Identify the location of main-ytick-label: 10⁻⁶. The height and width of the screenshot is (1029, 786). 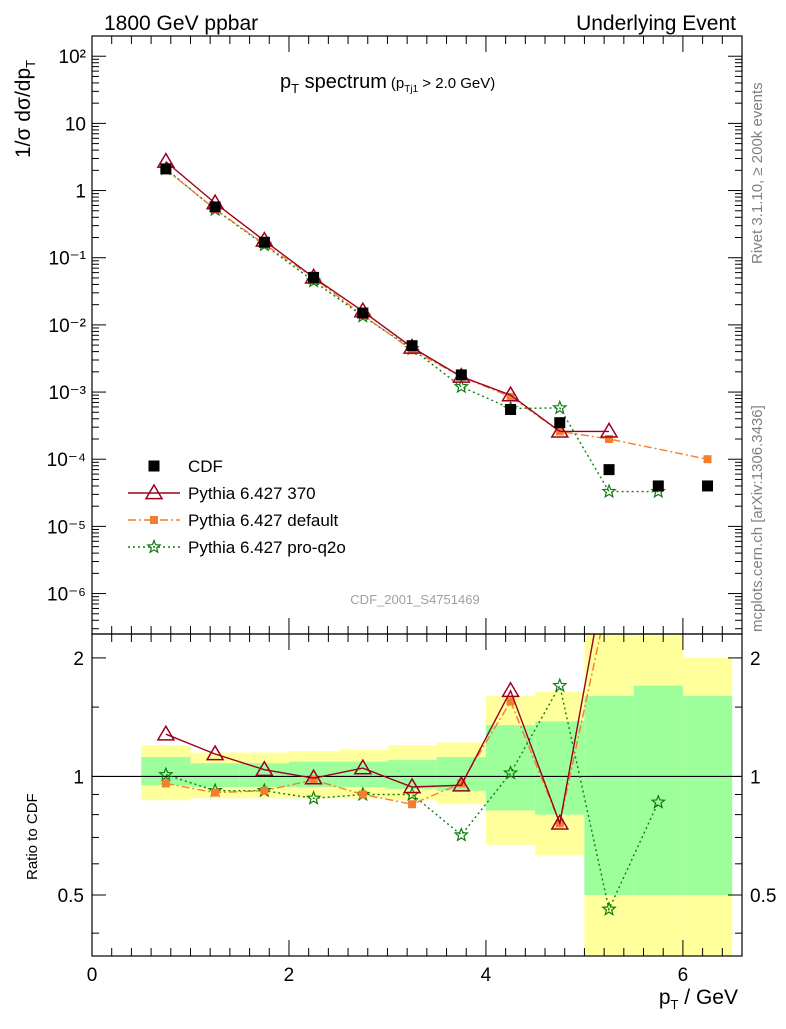
(66, 595).